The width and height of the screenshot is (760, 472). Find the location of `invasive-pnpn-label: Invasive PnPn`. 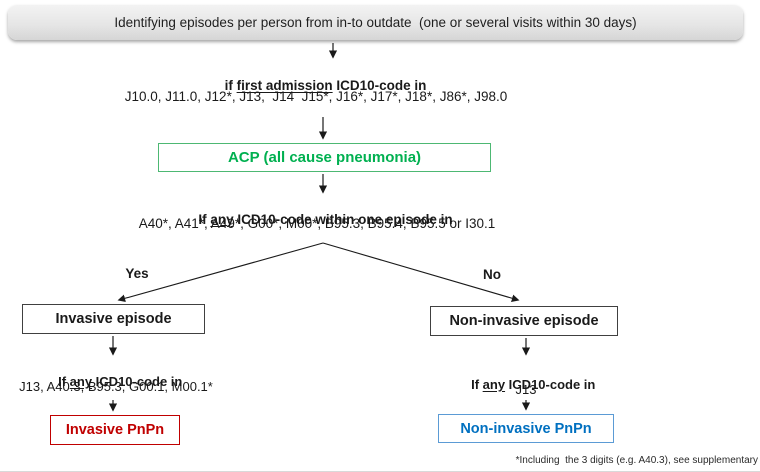

invasive-pnpn-label: Invasive PnPn is located at coordinates (115, 430).